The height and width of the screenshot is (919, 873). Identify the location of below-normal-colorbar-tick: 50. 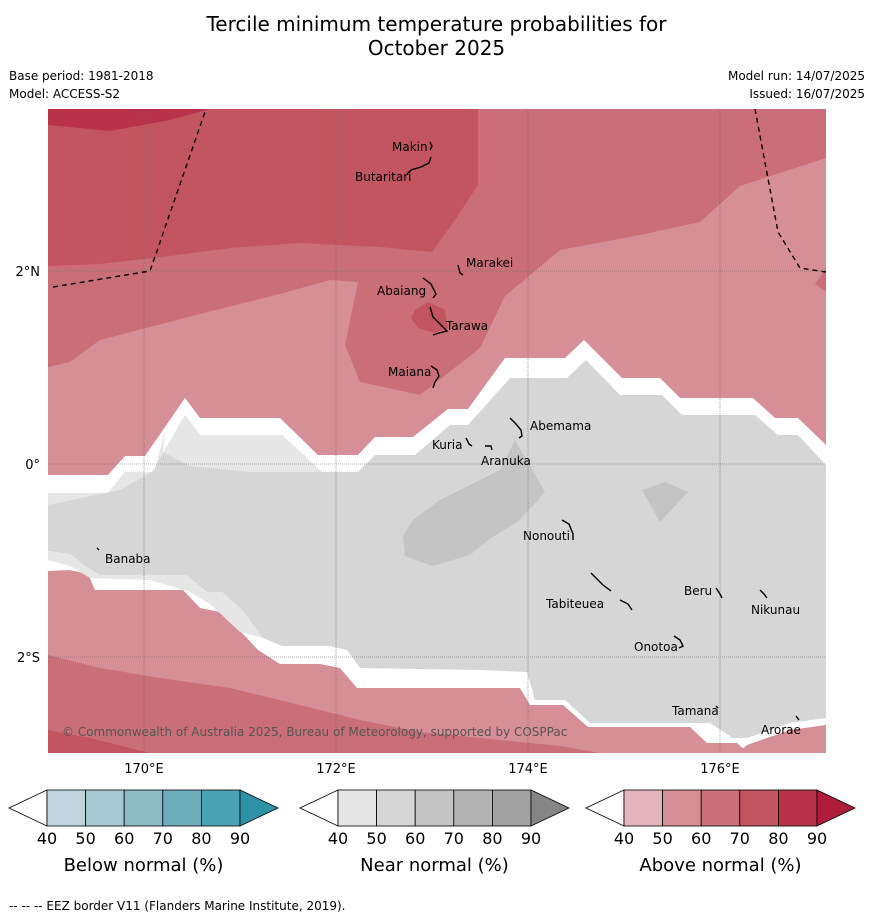
(85, 838).